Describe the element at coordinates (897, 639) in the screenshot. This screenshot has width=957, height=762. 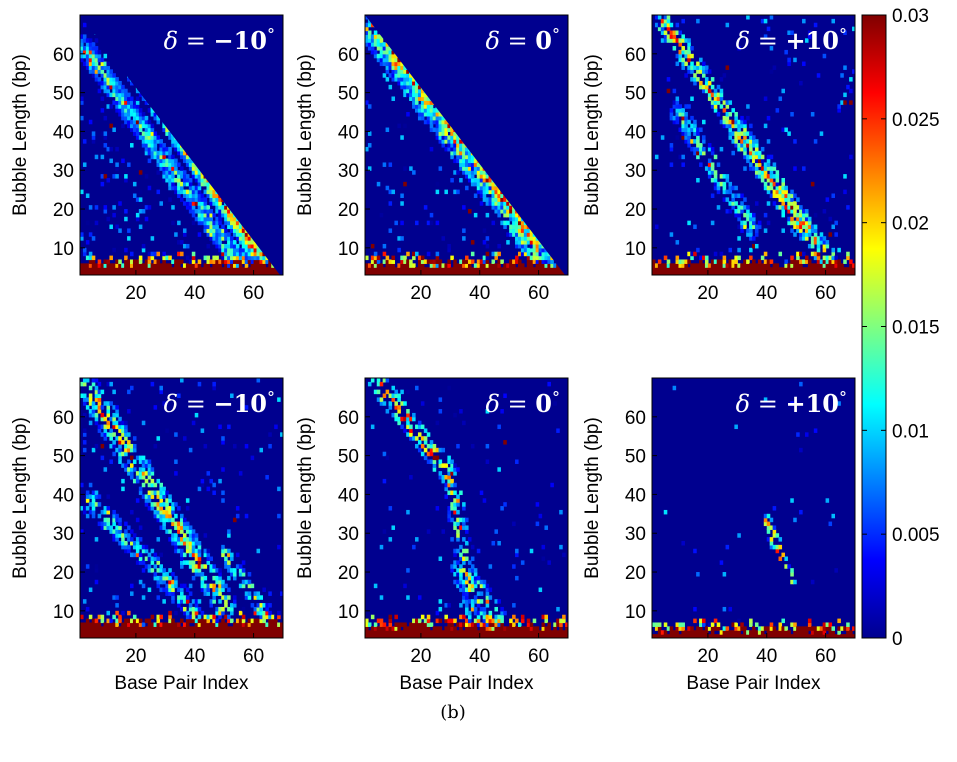
I see `colorbar-tick-label: 0` at that location.